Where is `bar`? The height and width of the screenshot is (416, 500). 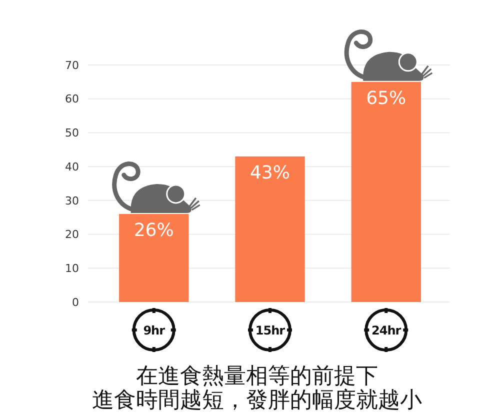
bar is located at coordinates (270, 229).